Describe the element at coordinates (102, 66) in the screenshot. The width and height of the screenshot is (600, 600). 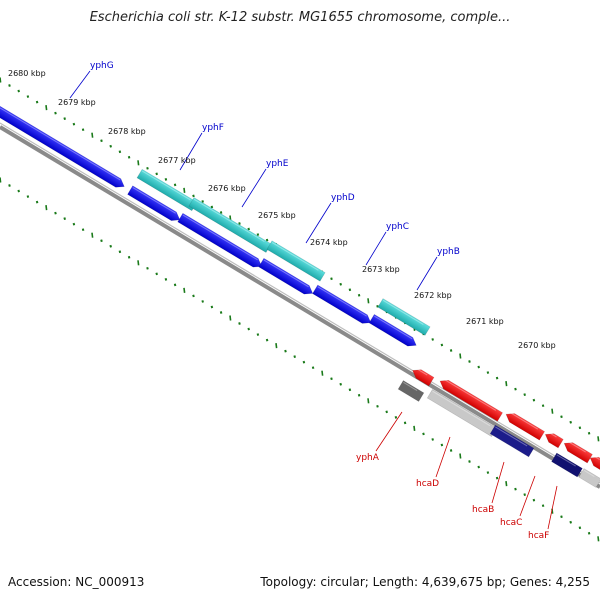
I see `gene-label-yphG: yphG` at that location.